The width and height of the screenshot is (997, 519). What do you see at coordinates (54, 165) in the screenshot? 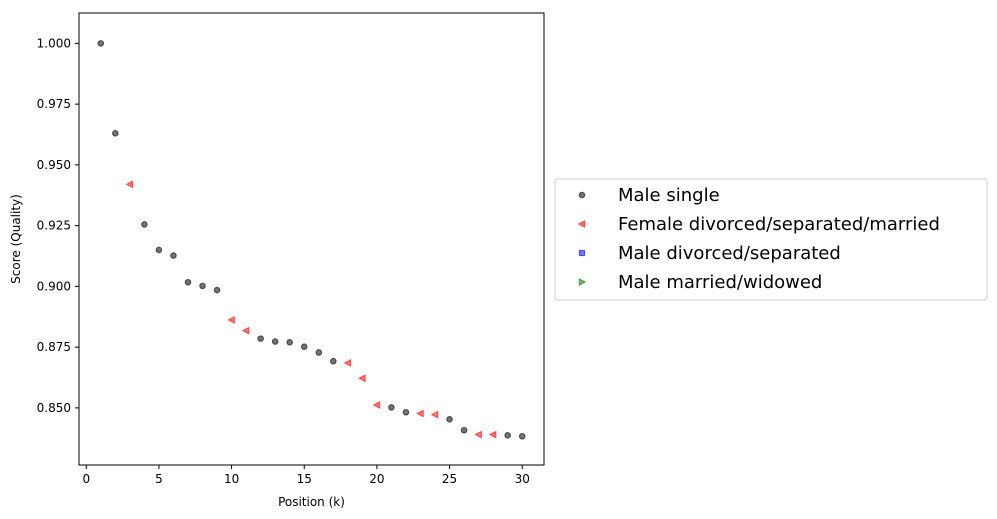
I see `y-tick-label: 0.950` at bounding box center [54, 165].